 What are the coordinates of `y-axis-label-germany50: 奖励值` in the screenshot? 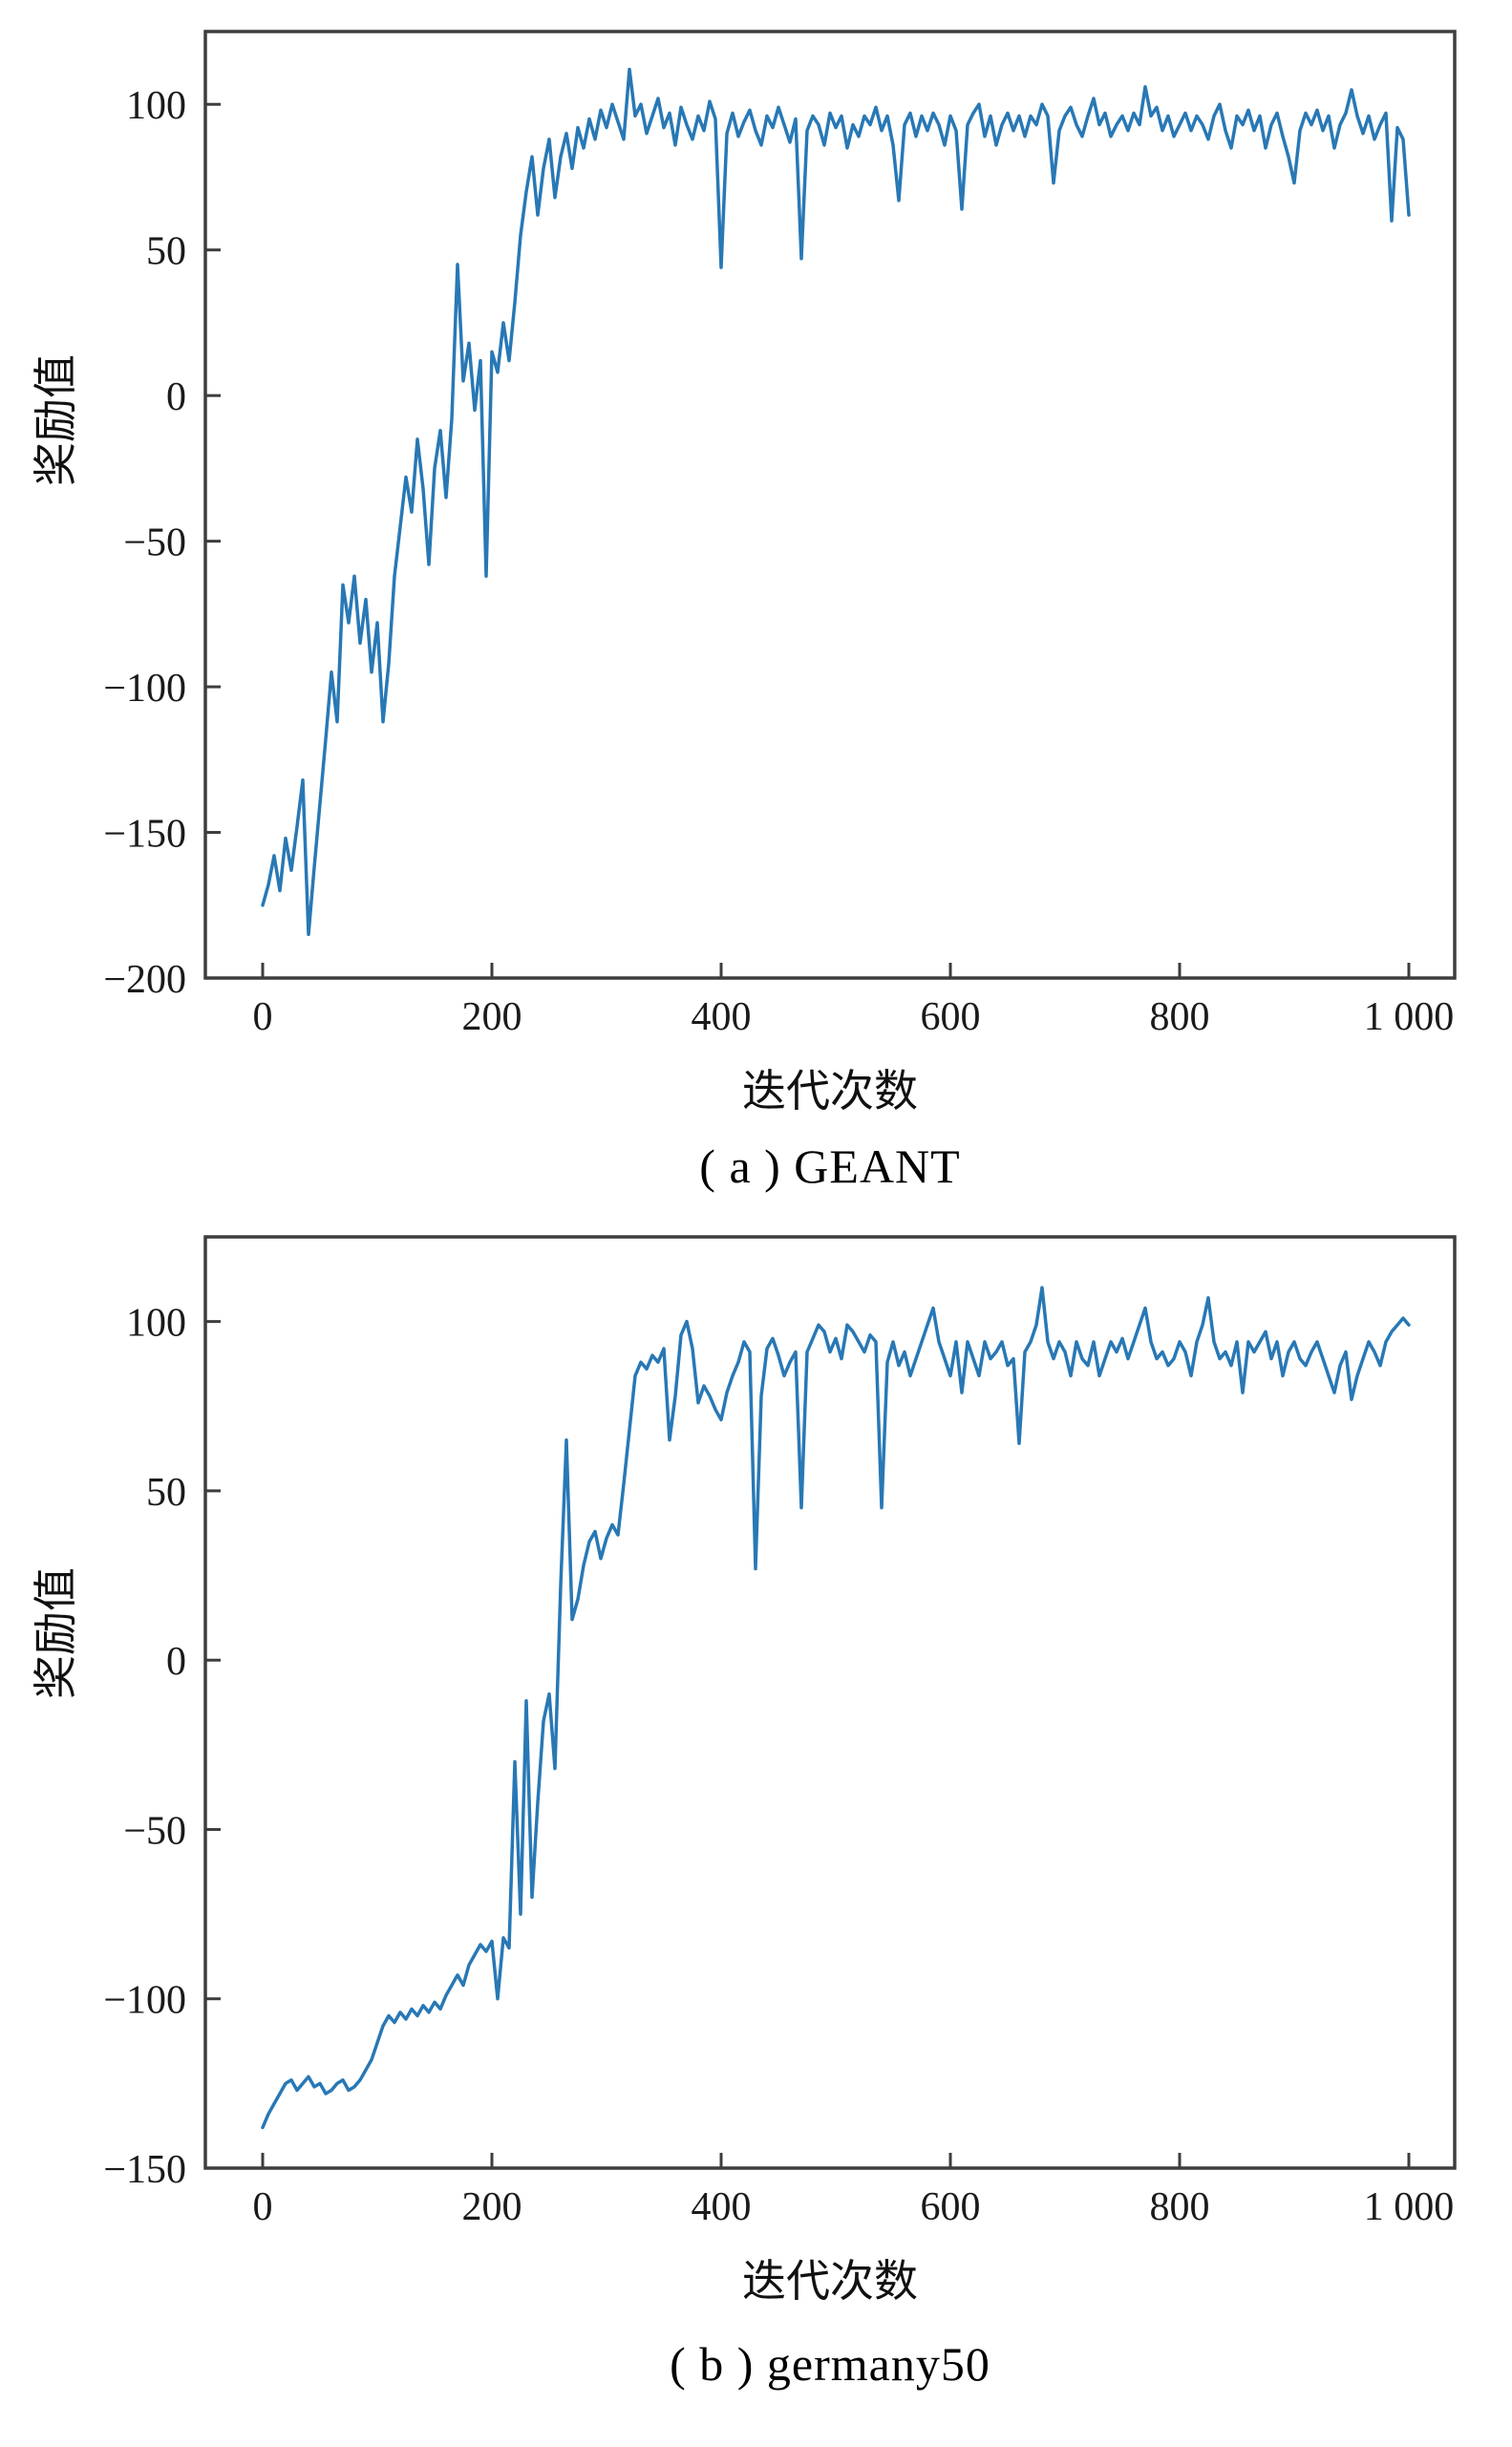 It's located at (56, 1633).